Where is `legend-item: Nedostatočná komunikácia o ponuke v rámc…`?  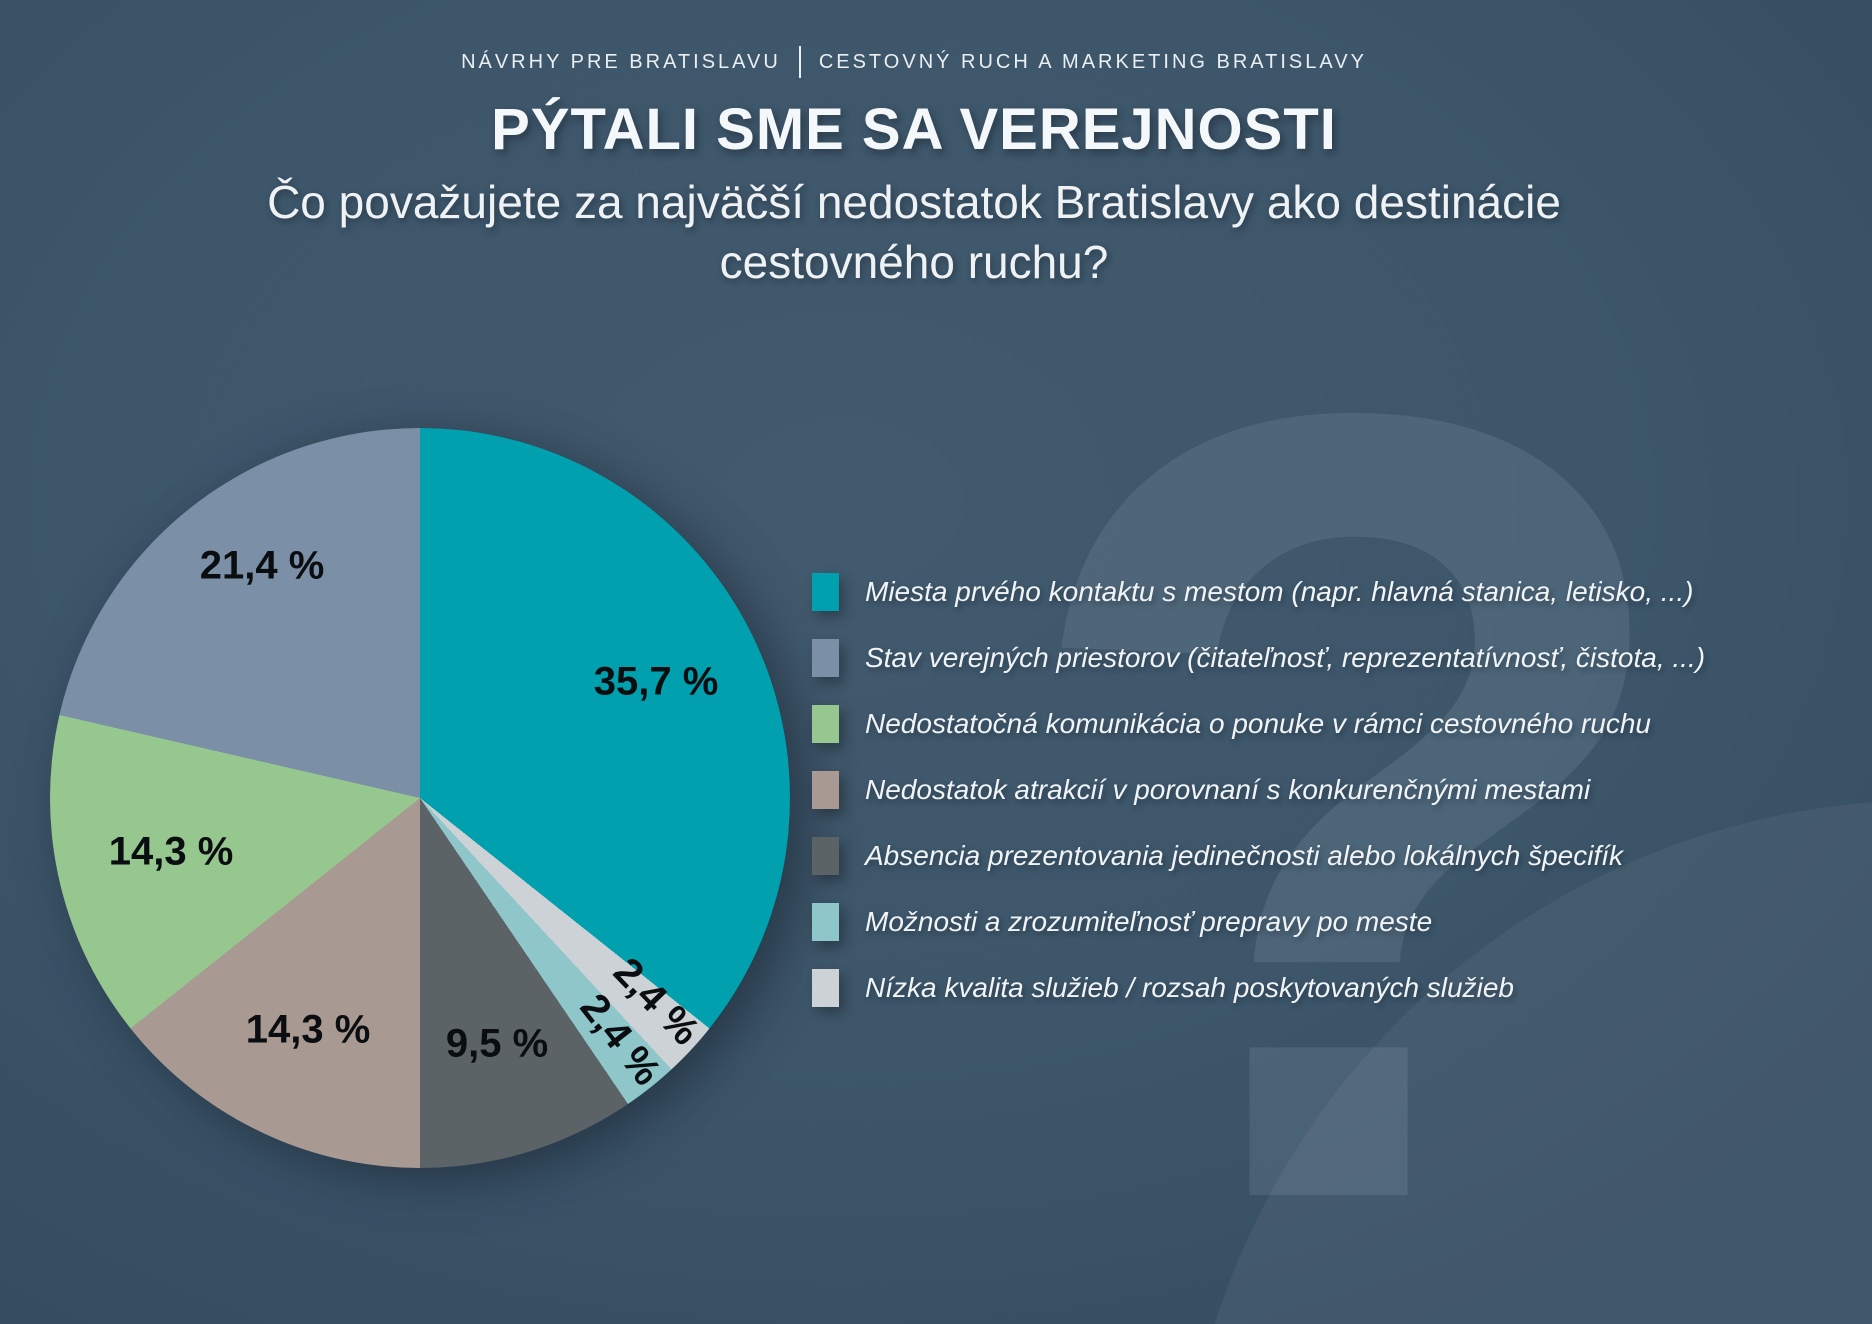
legend-item: Nedostatočná komunikácia o ponuke v rámc… is located at coordinates (1258, 724).